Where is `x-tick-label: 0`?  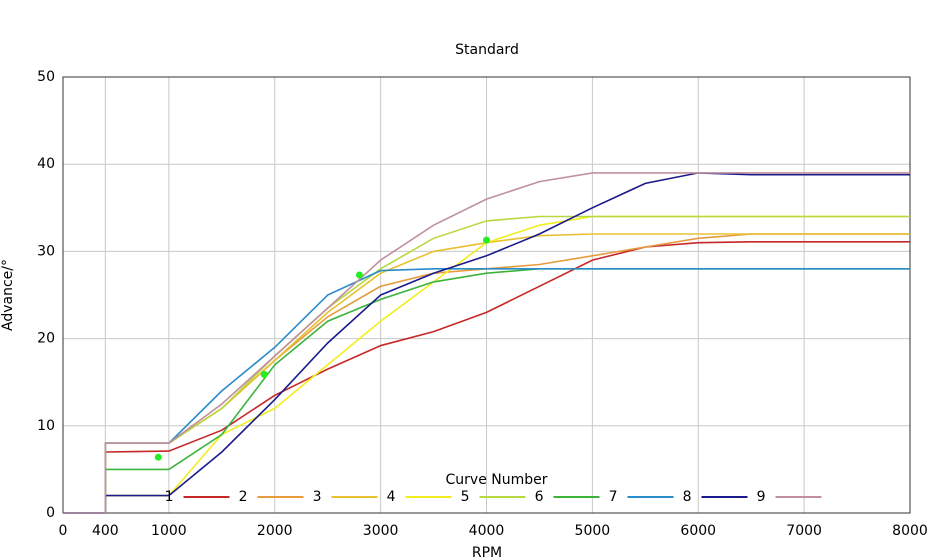 x-tick-label: 0 is located at coordinates (63, 531).